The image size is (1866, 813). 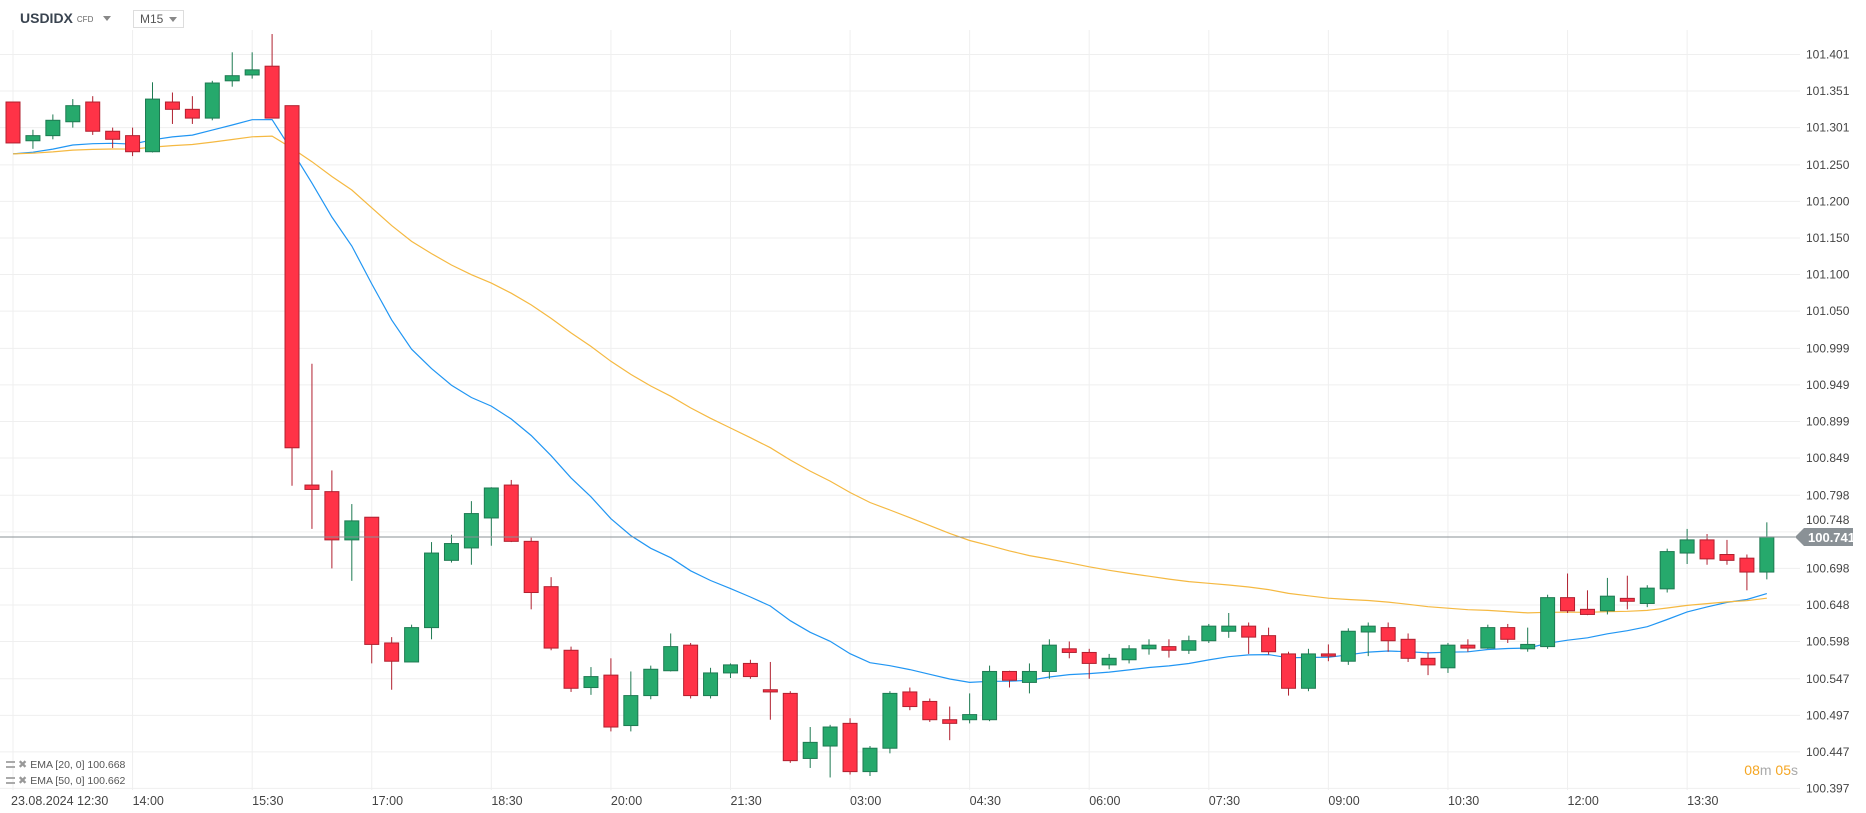 I want to click on time-tick-label: 04:30, so click(x=985, y=801).